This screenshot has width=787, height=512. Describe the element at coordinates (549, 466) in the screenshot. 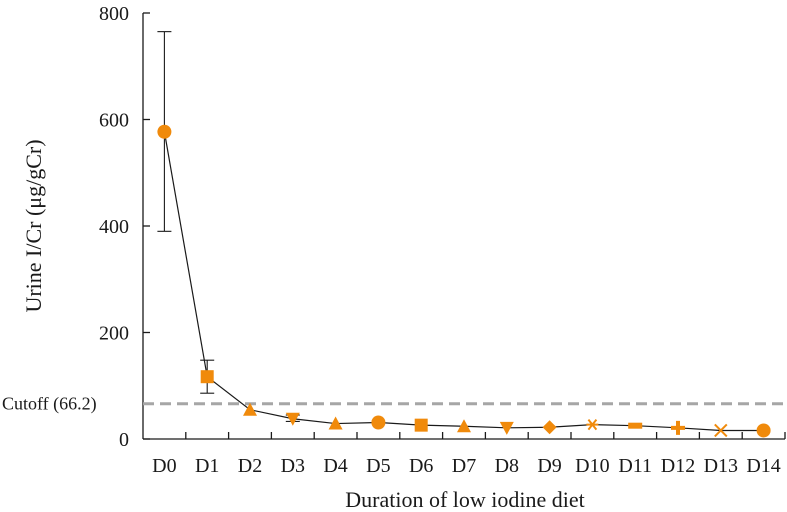

I see `x-tick-label: D9` at that location.